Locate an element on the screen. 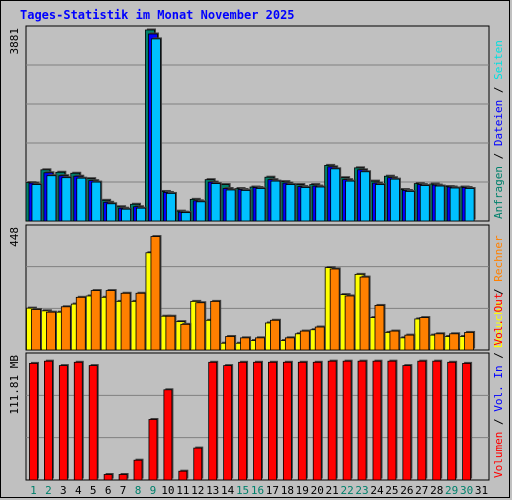 Image resolution: width=512 pixels, height=500 pixels. x-tick-label: 14 is located at coordinates (228, 490).